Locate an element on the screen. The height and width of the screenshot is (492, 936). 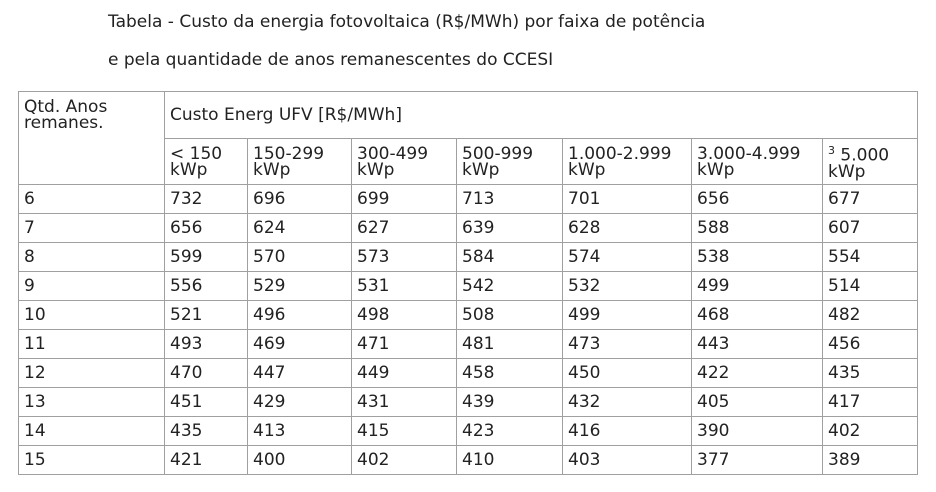
column-header-range: 500-999 is located at coordinates (498, 153).